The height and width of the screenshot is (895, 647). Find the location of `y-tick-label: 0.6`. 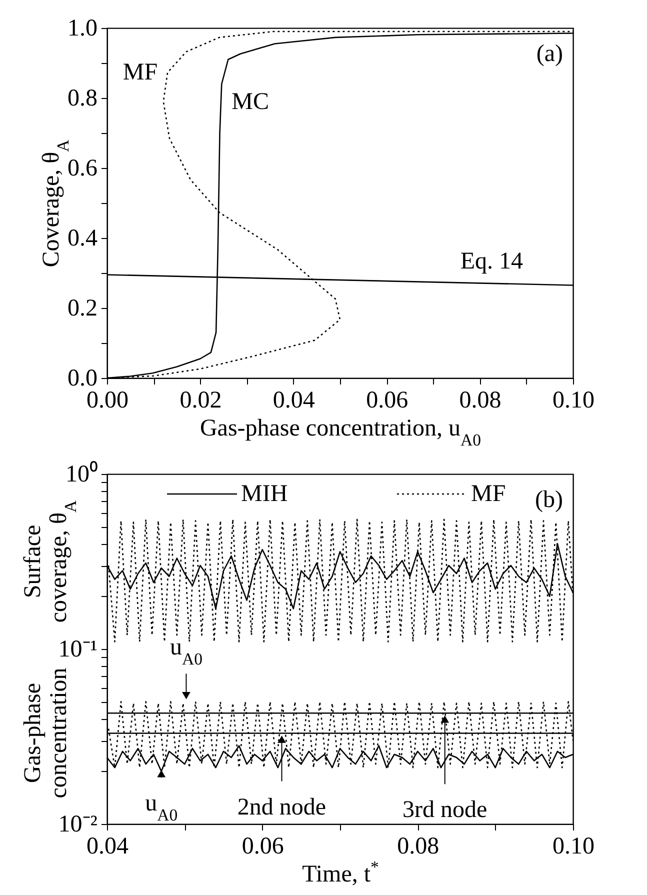

y-tick-label: 0.6 is located at coordinates (83, 169).